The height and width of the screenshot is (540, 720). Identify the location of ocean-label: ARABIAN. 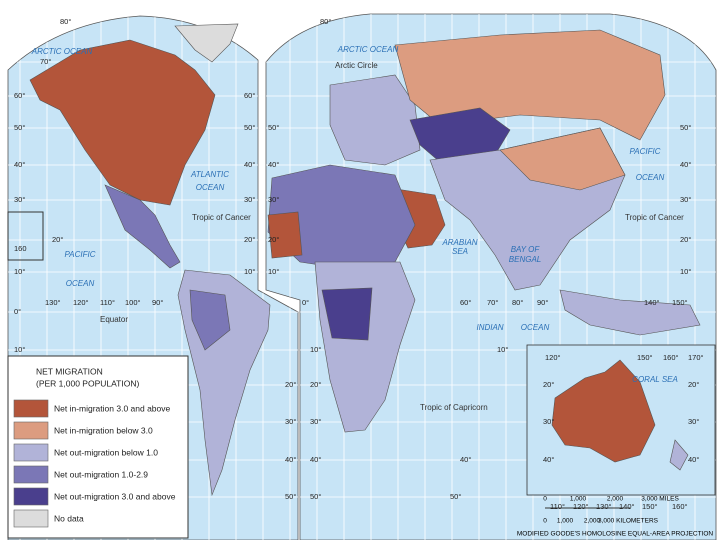
(459, 242).